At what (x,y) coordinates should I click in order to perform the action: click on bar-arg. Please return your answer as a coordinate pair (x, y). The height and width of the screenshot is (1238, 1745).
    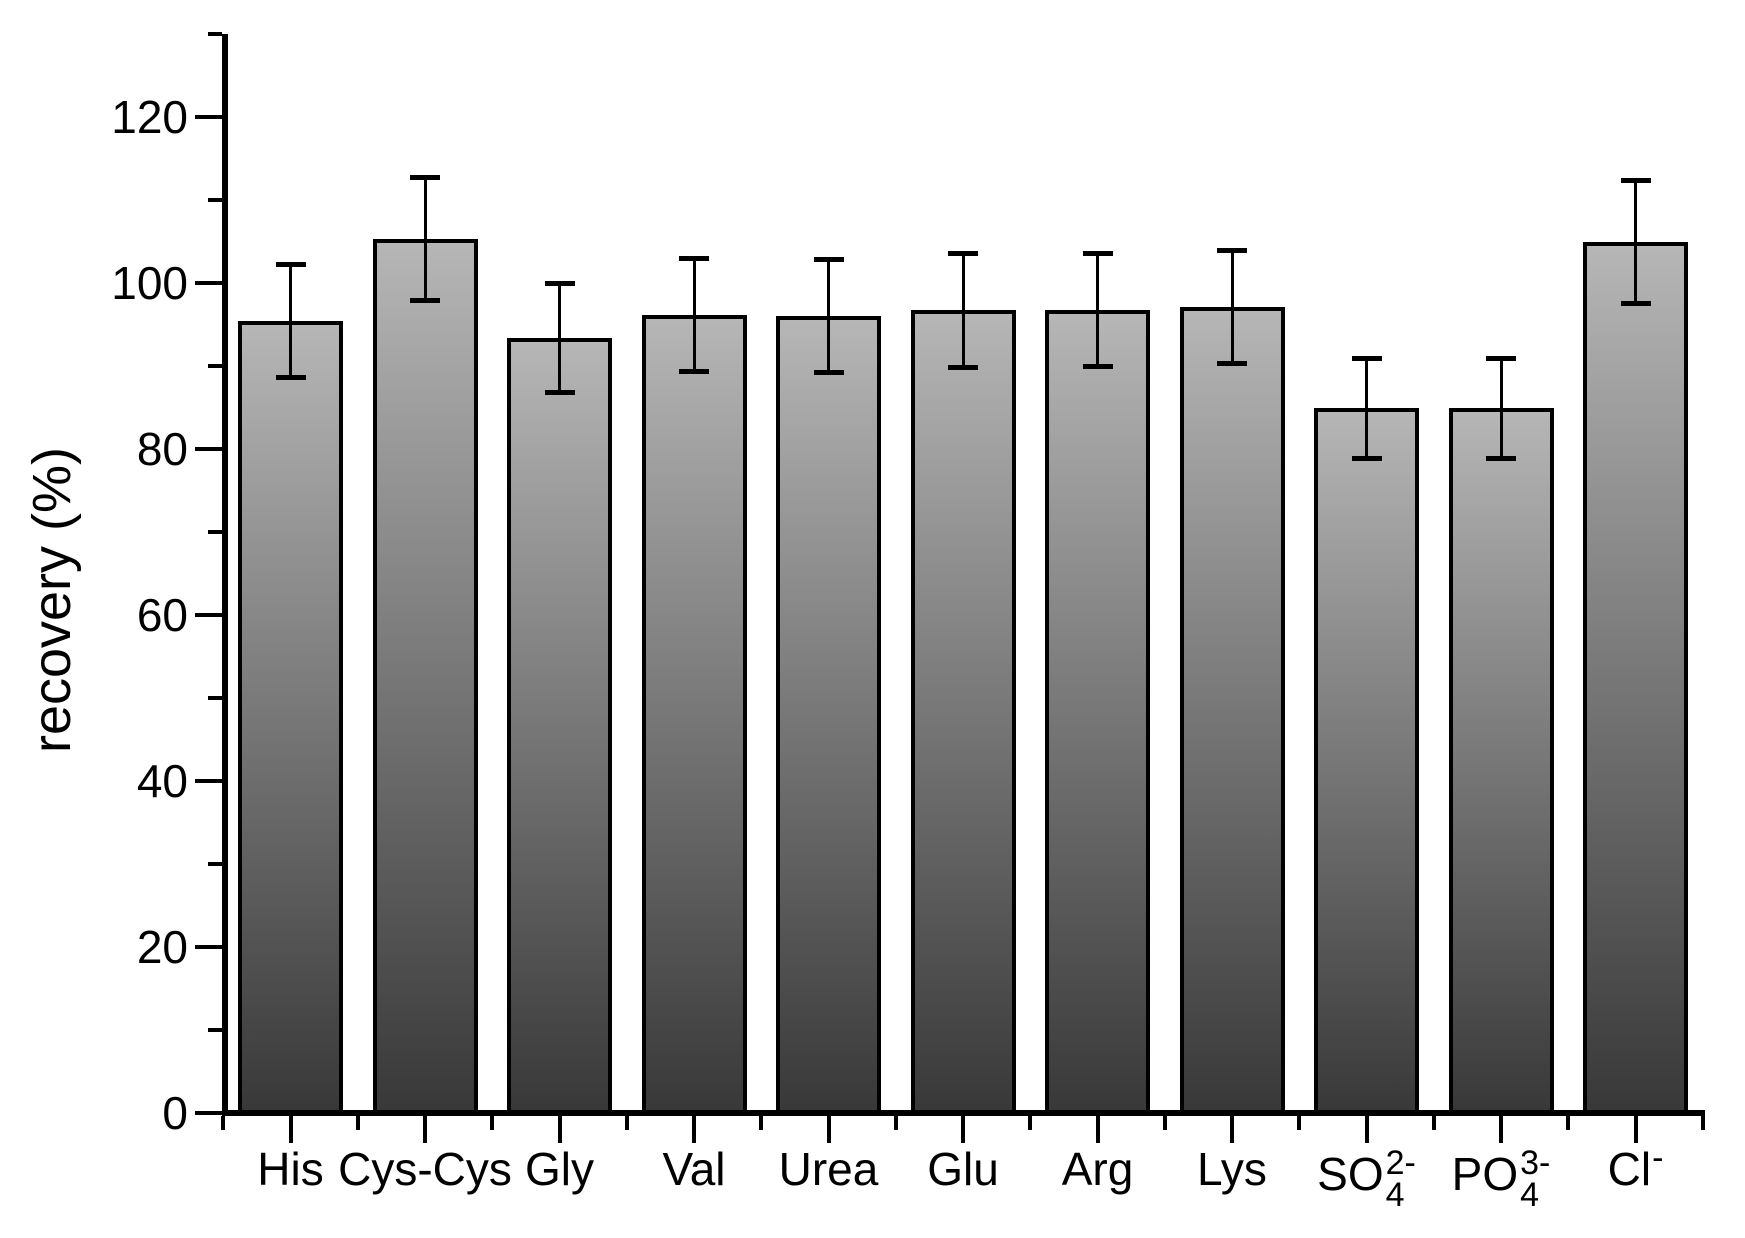
    Looking at the image, I should click on (1097, 712).